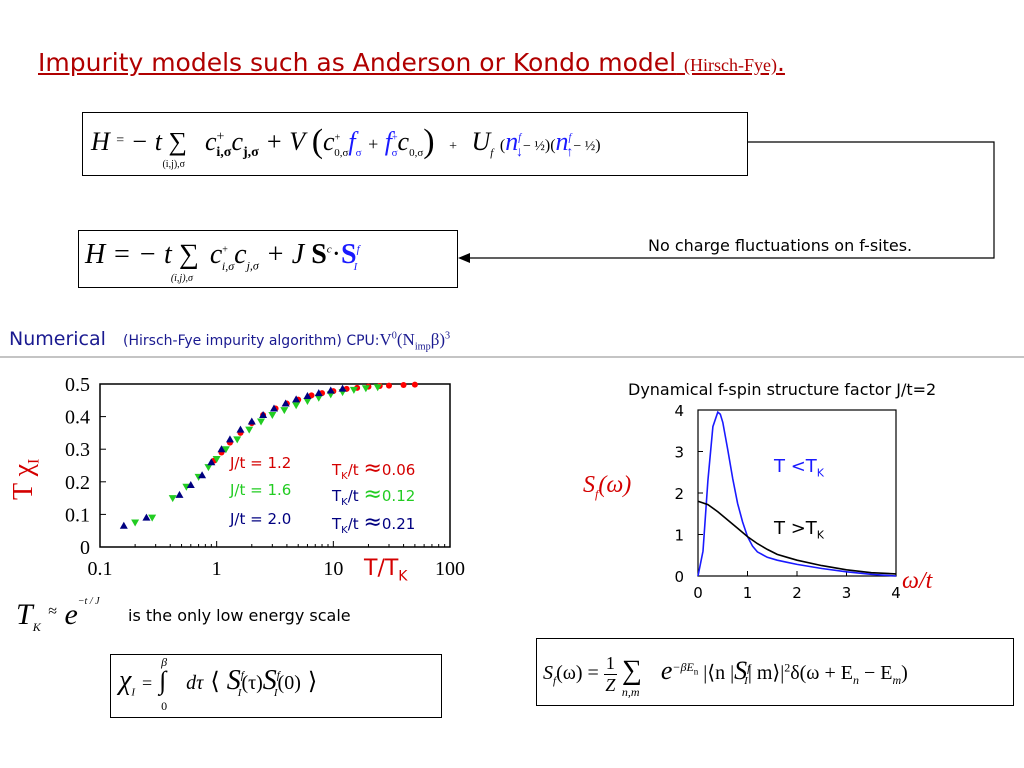 The width and height of the screenshot is (1024, 768). I want to click on x-tick-label: 0.1, so click(100, 569).